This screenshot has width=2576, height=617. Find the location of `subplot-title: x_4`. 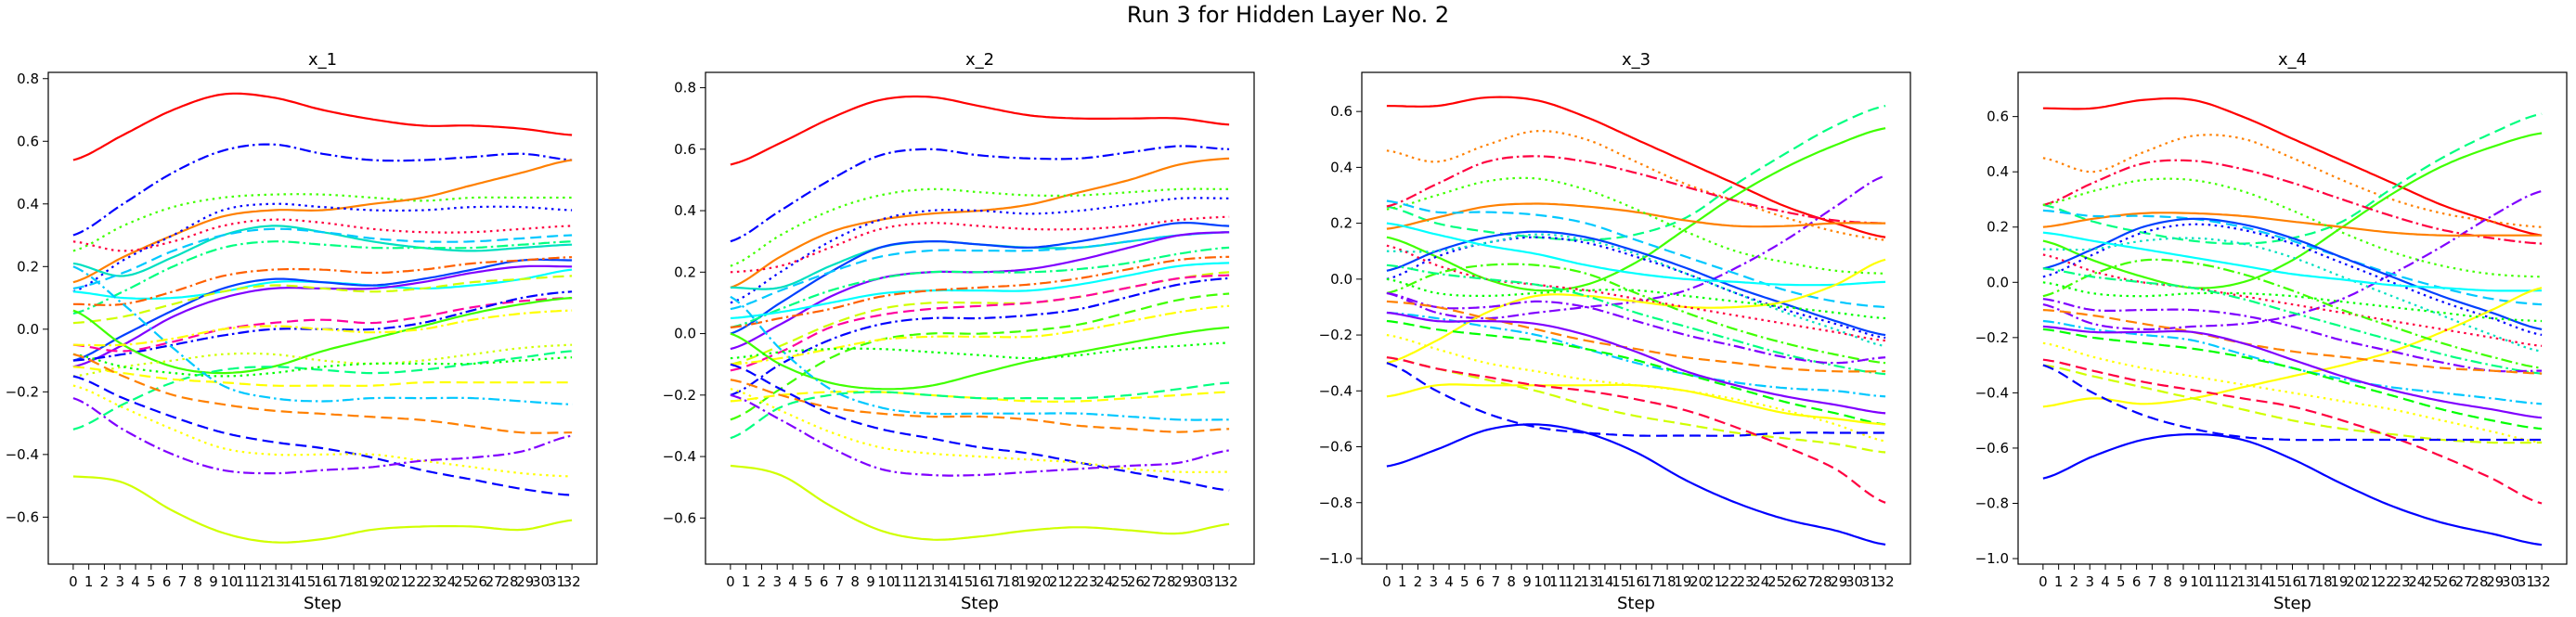

subplot-title: x_4 is located at coordinates (2292, 60).